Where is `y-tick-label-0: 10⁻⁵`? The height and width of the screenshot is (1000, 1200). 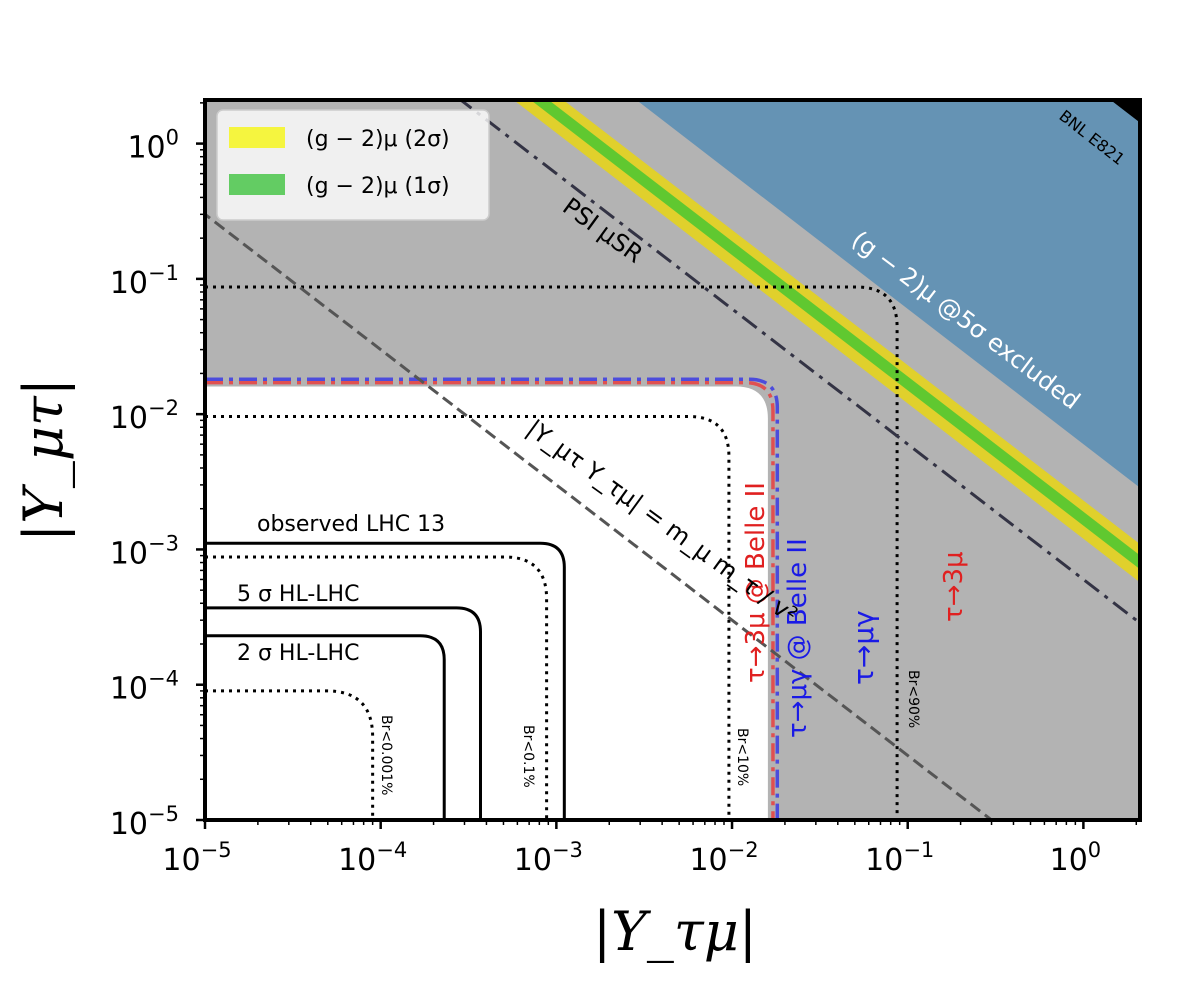 y-tick-label-0: 10⁻⁵ is located at coordinates (144, 822).